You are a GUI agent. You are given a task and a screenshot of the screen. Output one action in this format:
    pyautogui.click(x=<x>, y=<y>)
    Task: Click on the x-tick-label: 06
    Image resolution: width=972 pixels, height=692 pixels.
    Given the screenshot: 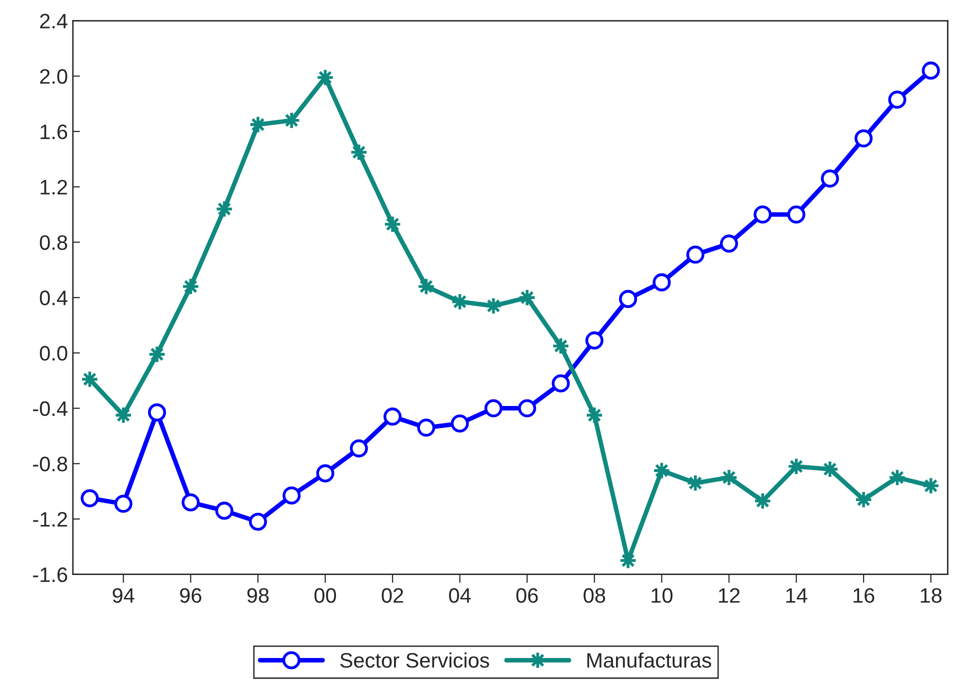 What is the action you would take?
    pyautogui.click(x=527, y=595)
    